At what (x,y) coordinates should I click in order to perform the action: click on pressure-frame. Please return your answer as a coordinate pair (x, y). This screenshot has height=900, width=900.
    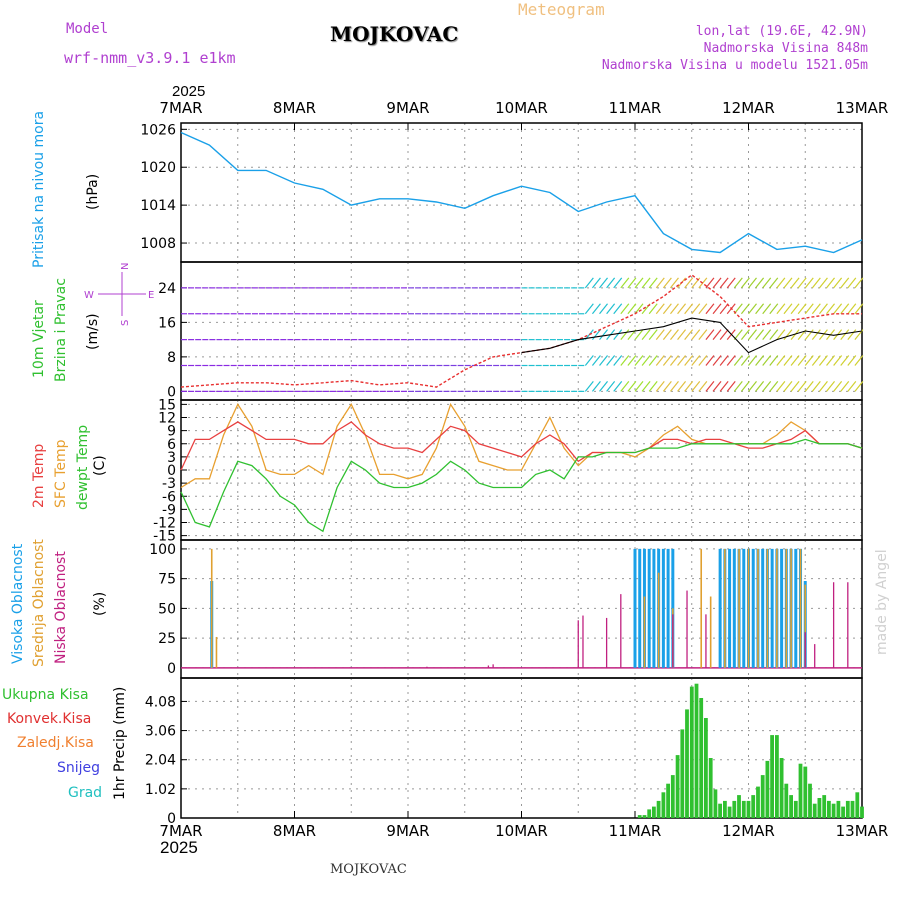
    Looking at the image, I should click on (521, 192).